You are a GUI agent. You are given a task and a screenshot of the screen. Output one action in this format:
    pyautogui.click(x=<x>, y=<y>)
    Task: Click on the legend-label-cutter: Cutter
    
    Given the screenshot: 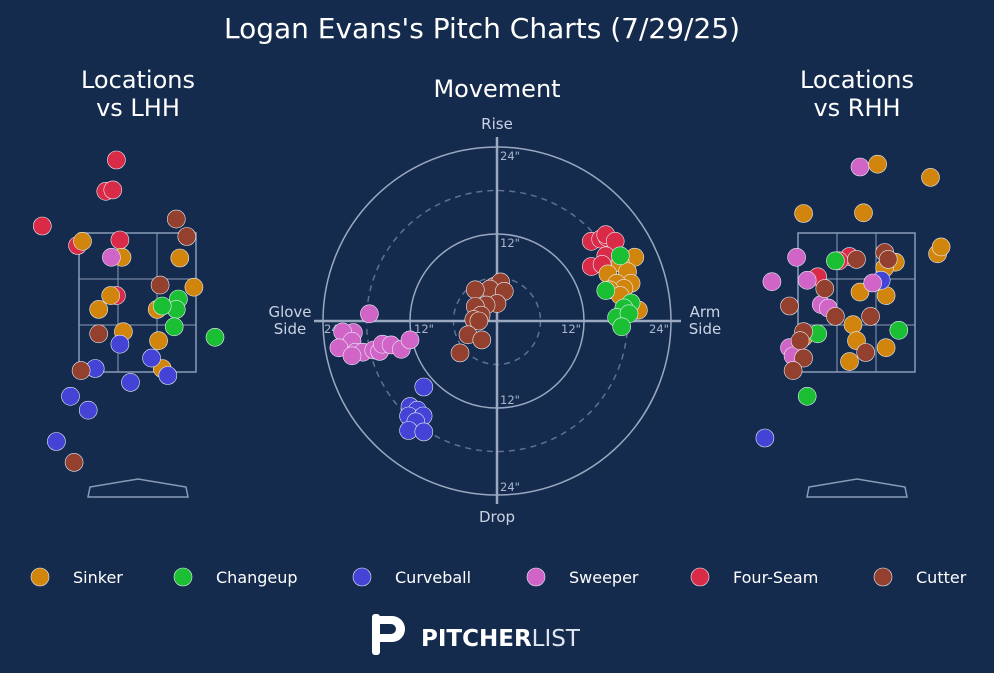 What is the action you would take?
    pyautogui.click(x=941, y=577)
    